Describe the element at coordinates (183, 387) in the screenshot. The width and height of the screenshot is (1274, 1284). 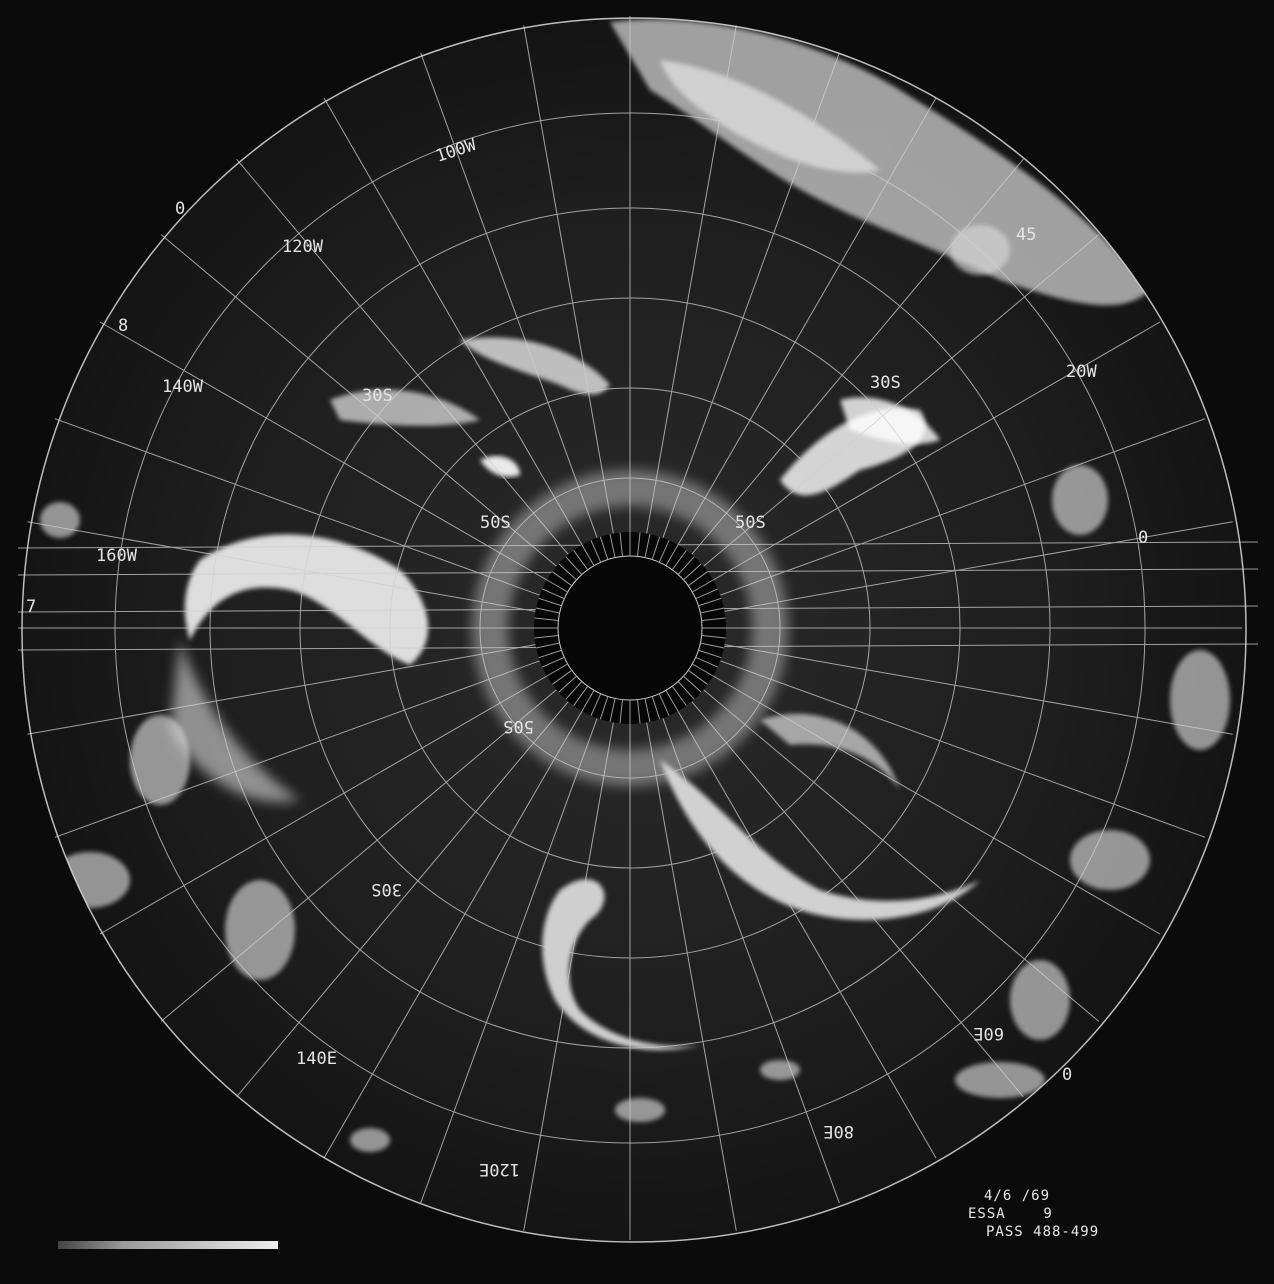
I see `label-140w: 140W` at that location.